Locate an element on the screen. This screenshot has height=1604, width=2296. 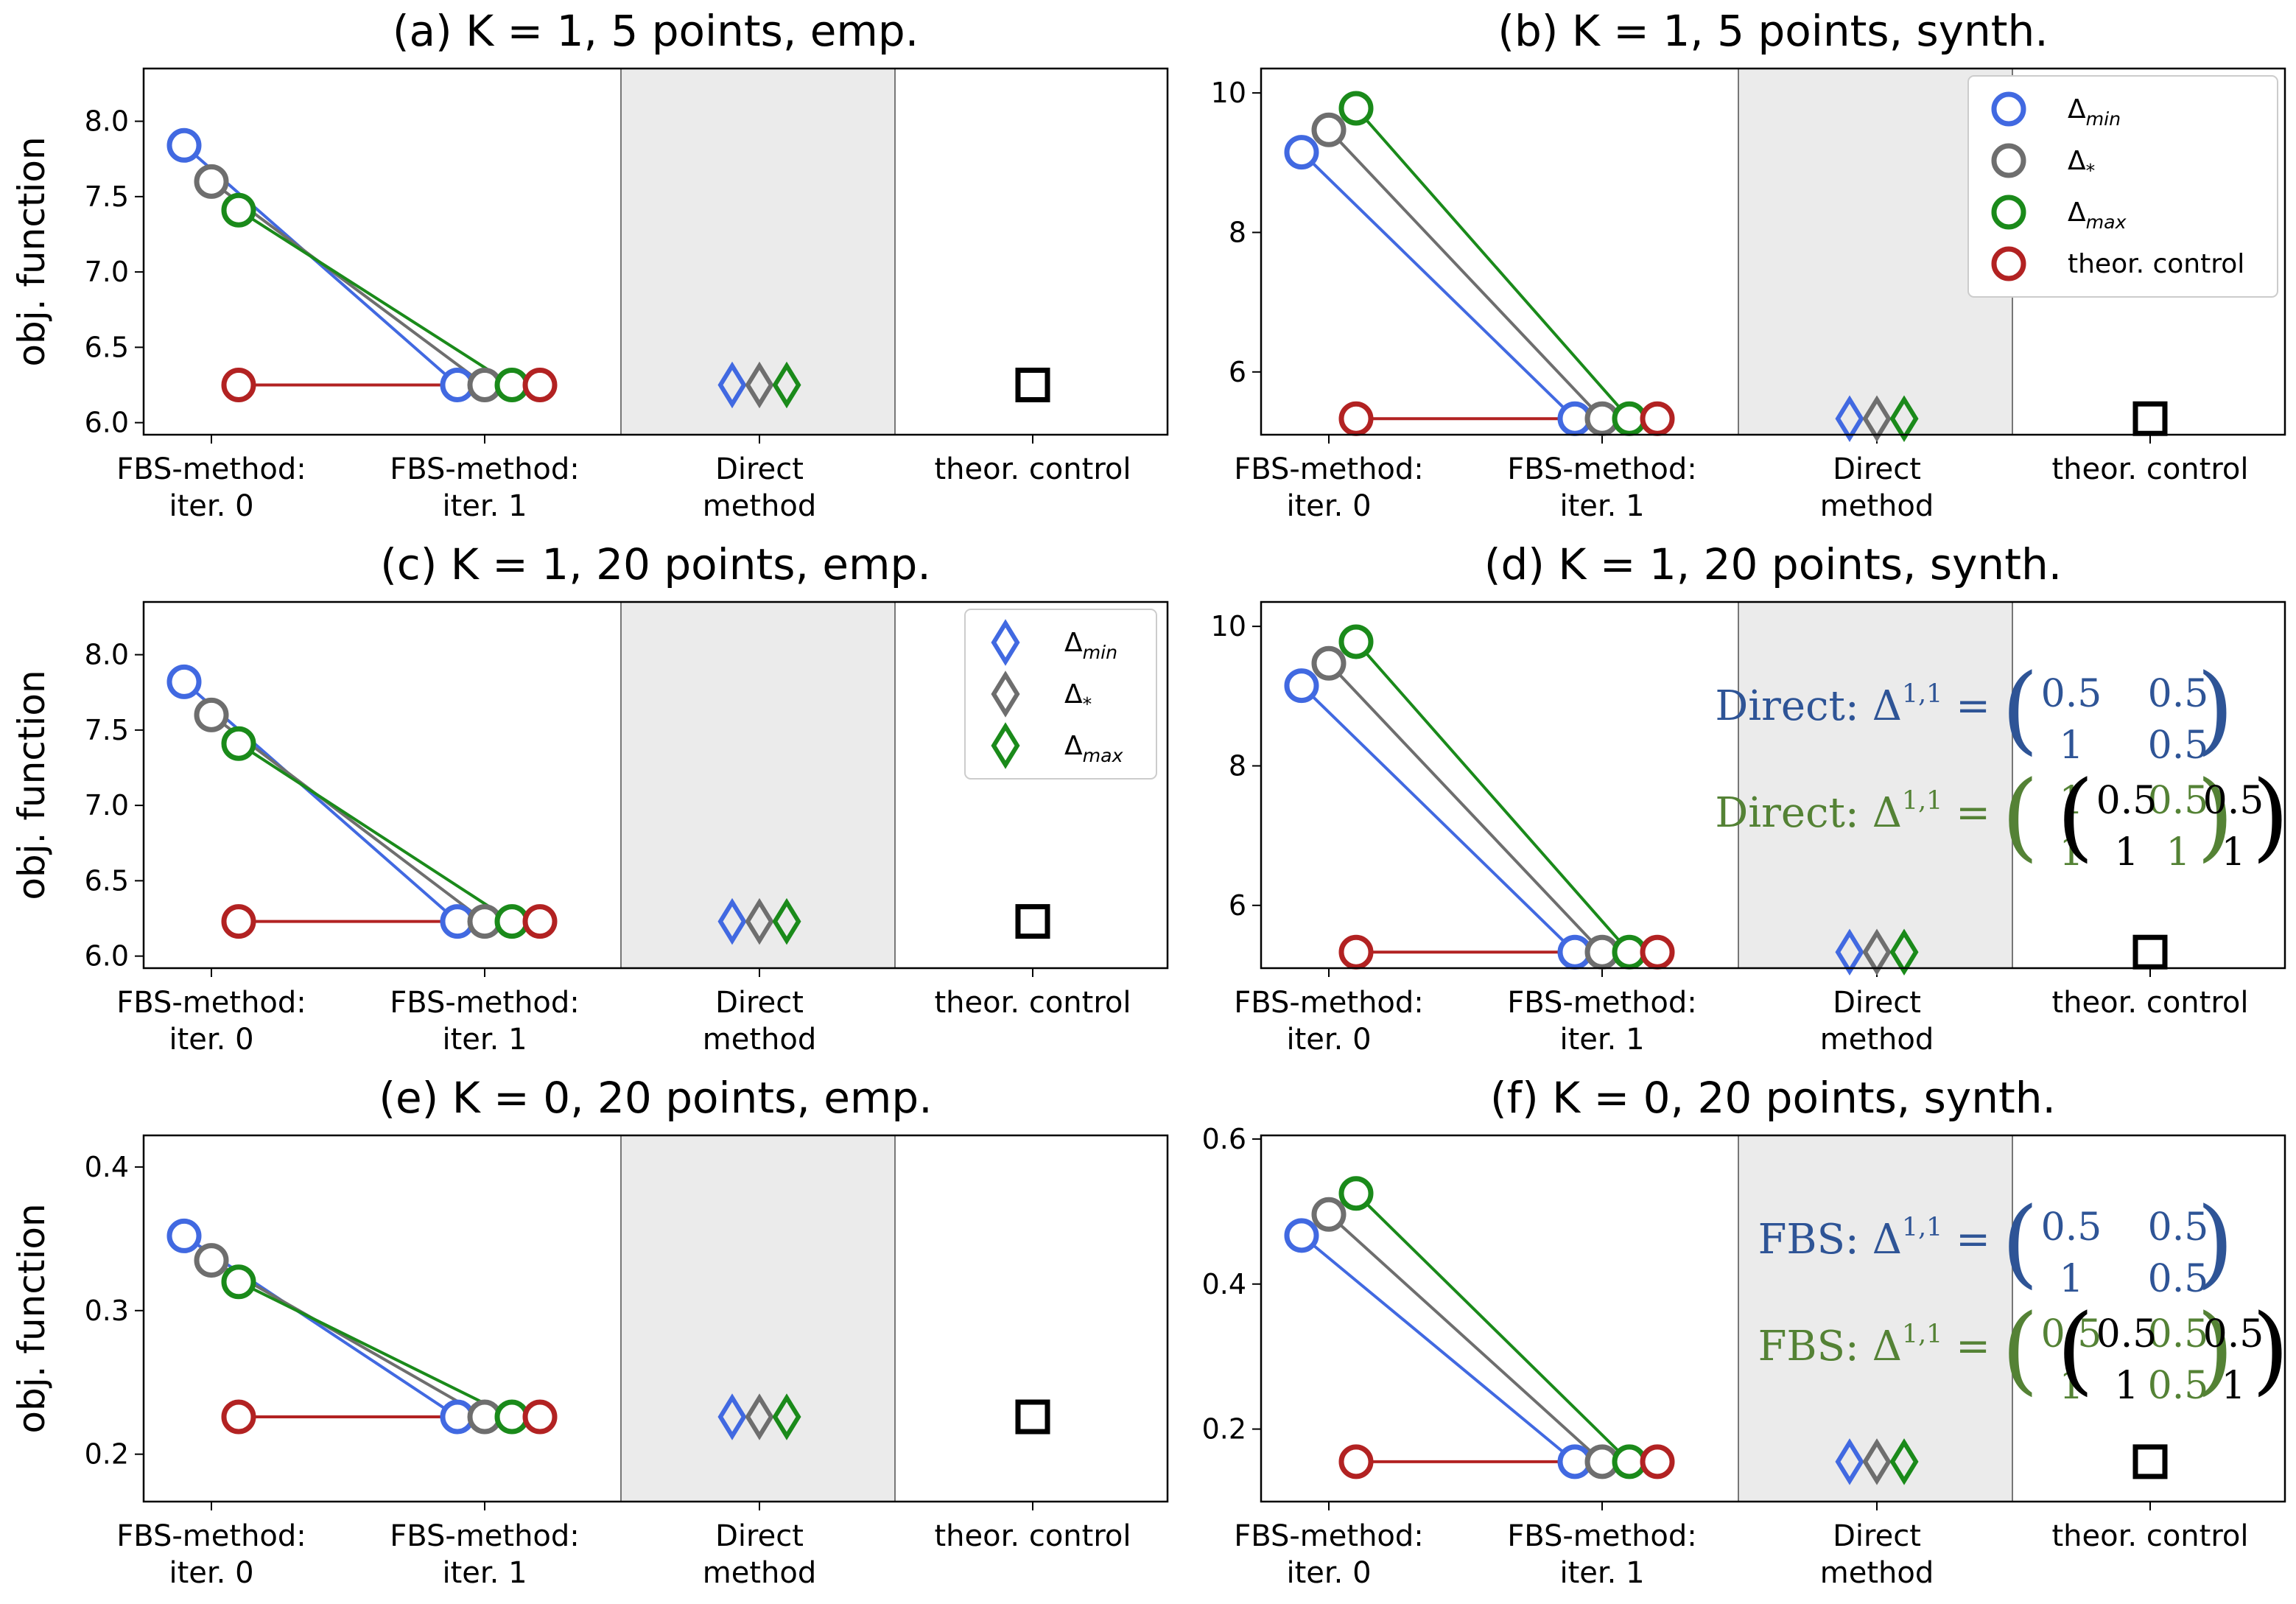
y-tick-label: 0.3 is located at coordinates (107, 1311).